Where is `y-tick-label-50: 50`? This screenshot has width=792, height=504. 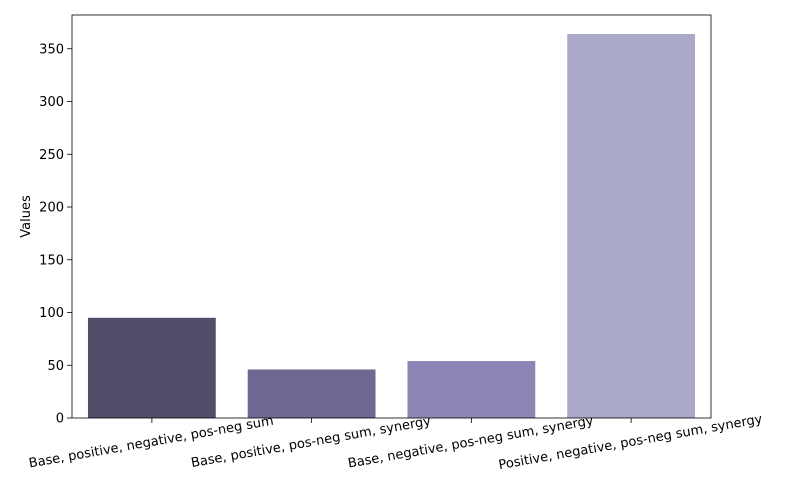 y-tick-label-50: 50 is located at coordinates (55, 366).